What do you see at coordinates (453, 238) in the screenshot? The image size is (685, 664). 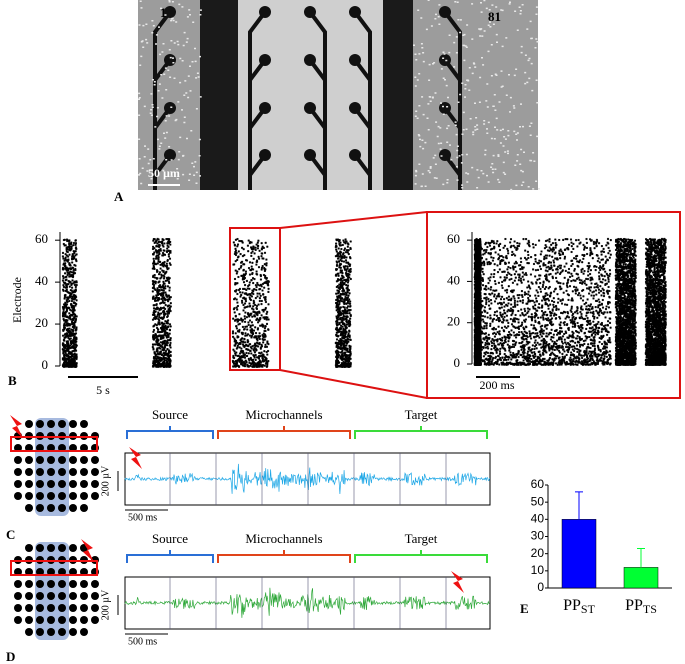 I see `y-tick-label: 60` at bounding box center [453, 238].